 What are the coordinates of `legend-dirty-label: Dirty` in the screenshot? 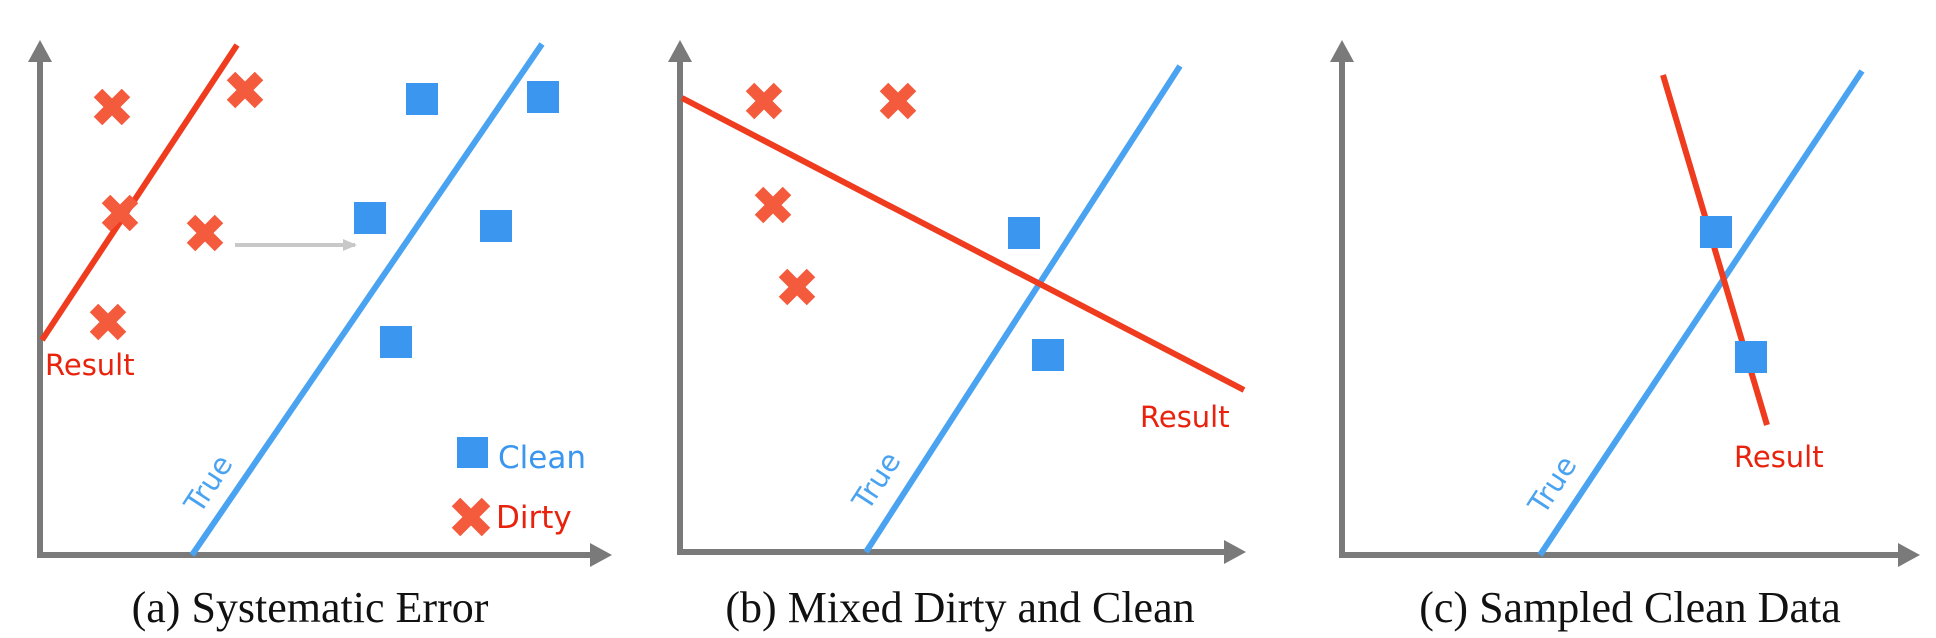 It's located at (534, 518).